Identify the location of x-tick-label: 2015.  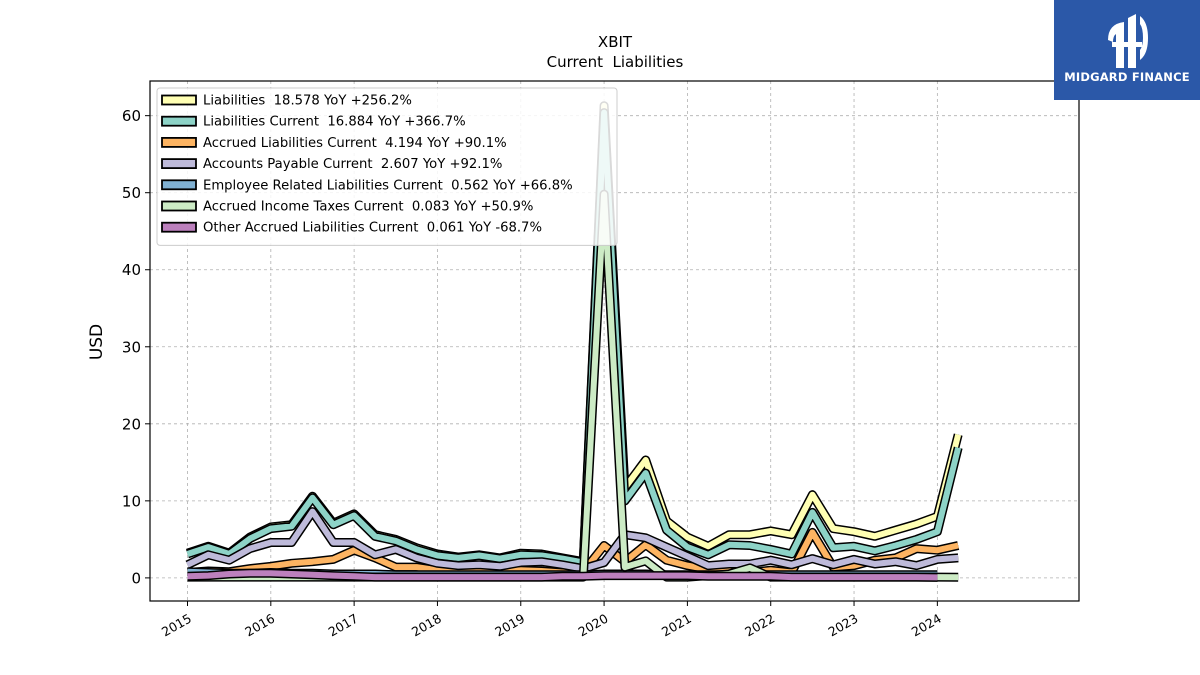
(176, 625).